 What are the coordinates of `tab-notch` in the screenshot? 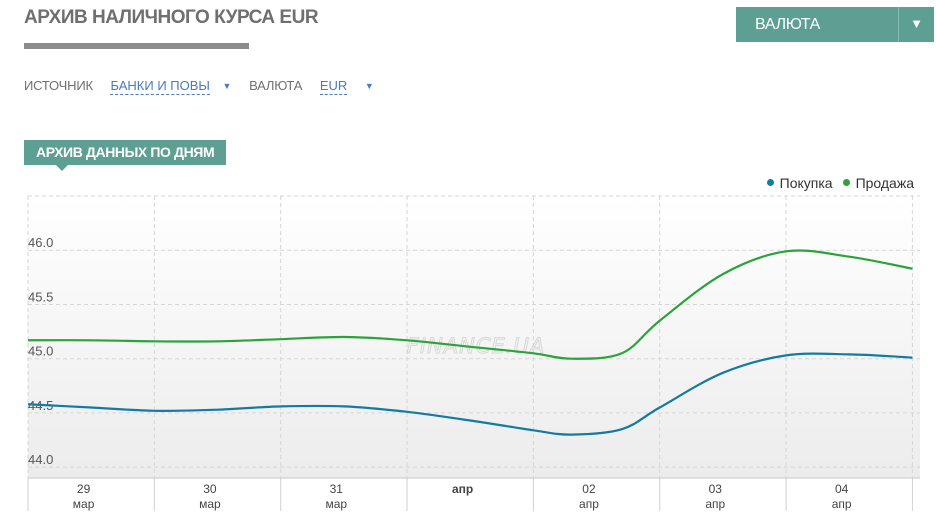 It's located at (62, 168).